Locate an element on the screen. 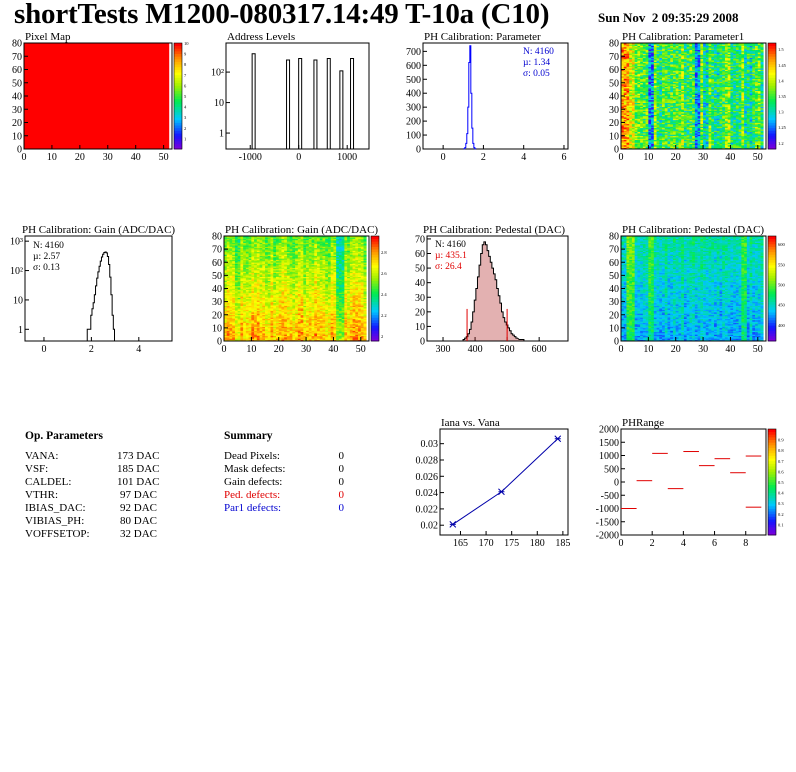 Image resolution: width=796 pixels, height=772 pixels. y-tick-label: 400 is located at coordinates (413, 94).